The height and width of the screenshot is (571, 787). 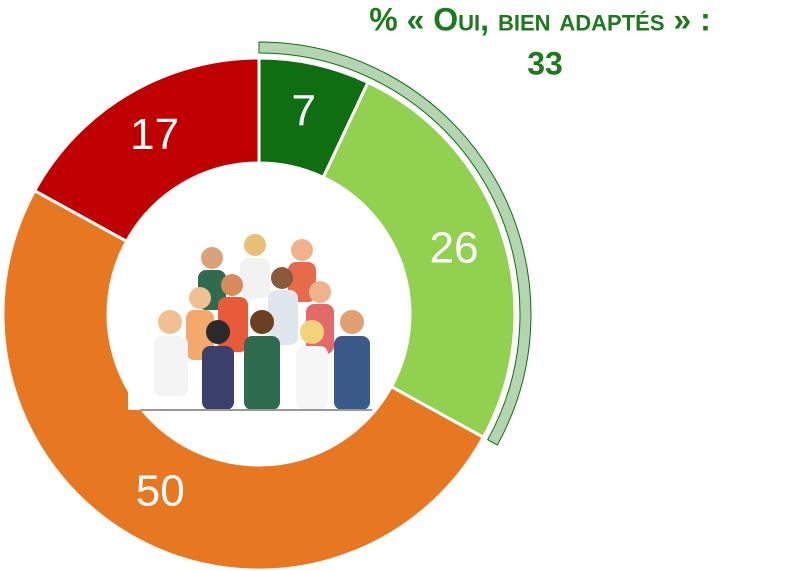 I want to click on slice-label: 7, so click(x=303, y=111).